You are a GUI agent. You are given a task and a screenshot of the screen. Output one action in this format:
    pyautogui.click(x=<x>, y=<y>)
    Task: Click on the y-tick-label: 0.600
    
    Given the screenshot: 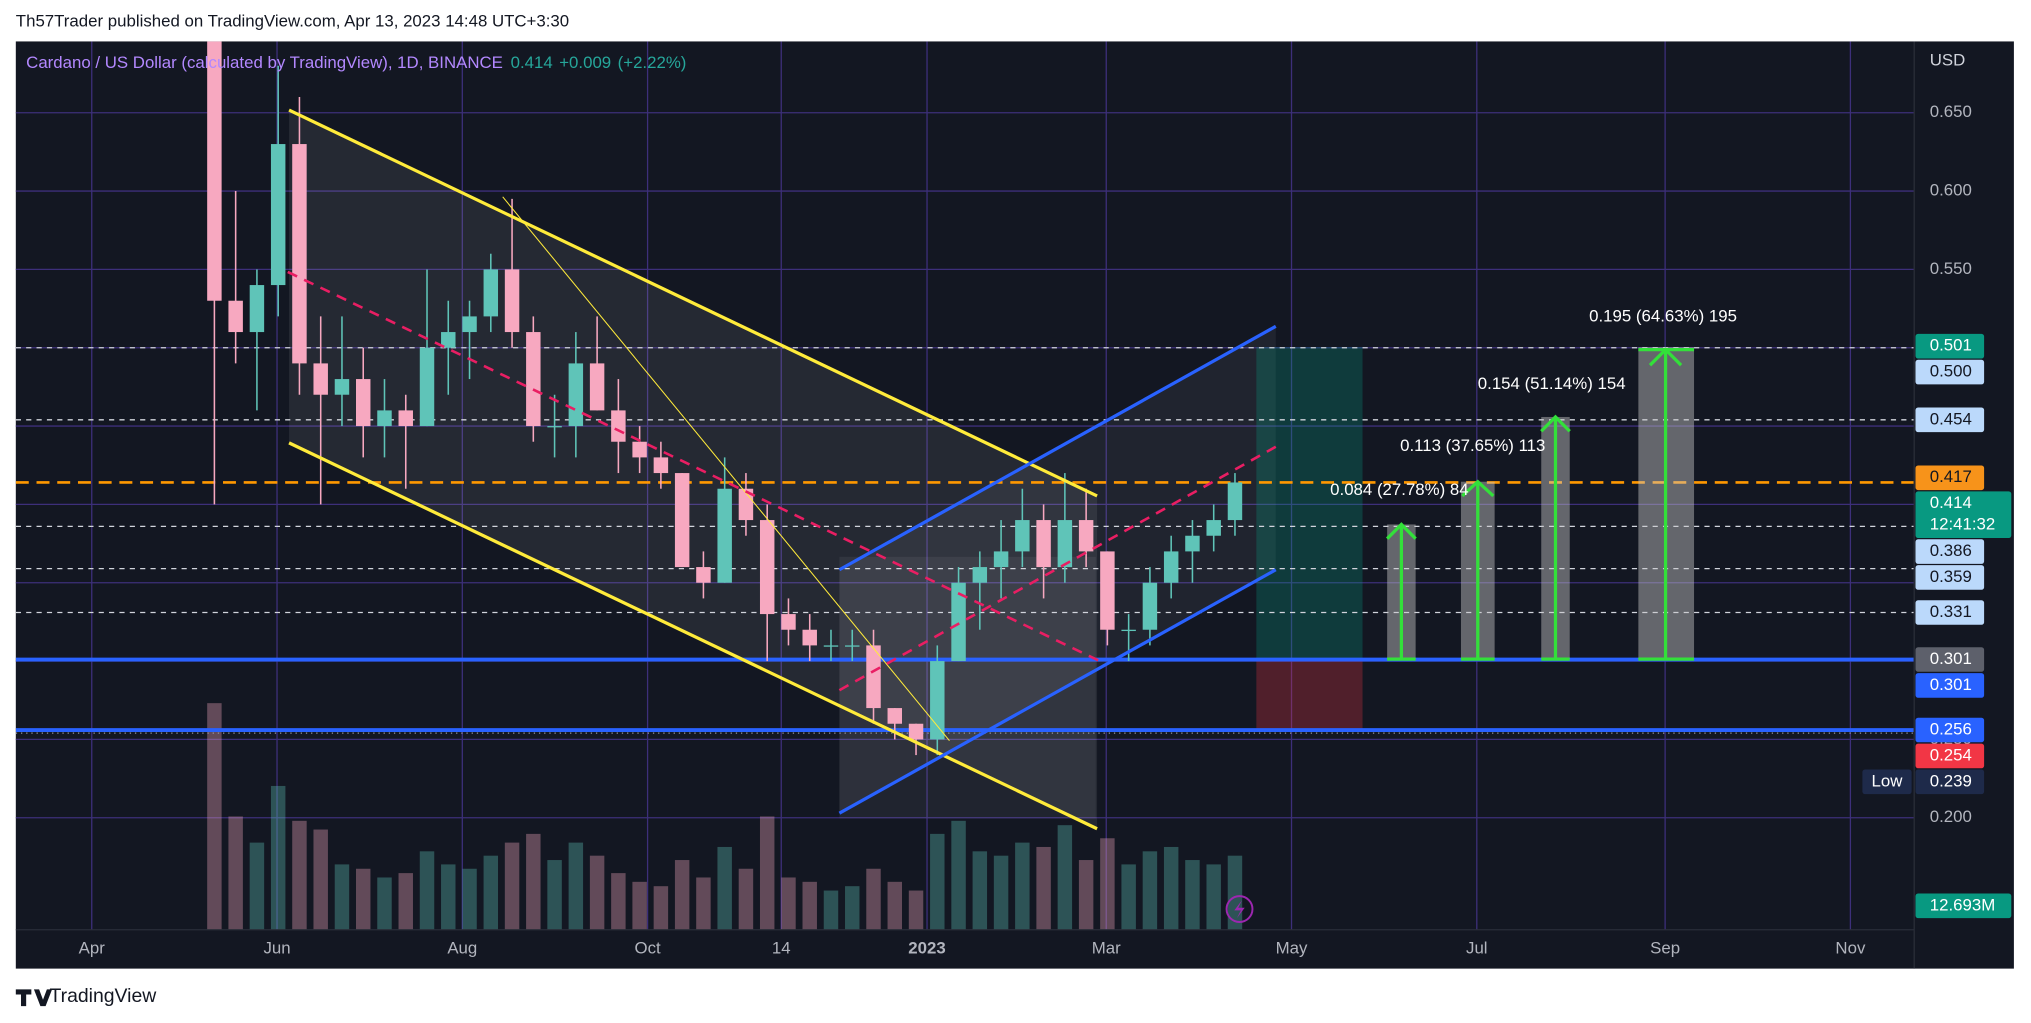 What is the action you would take?
    pyautogui.click(x=1951, y=190)
    